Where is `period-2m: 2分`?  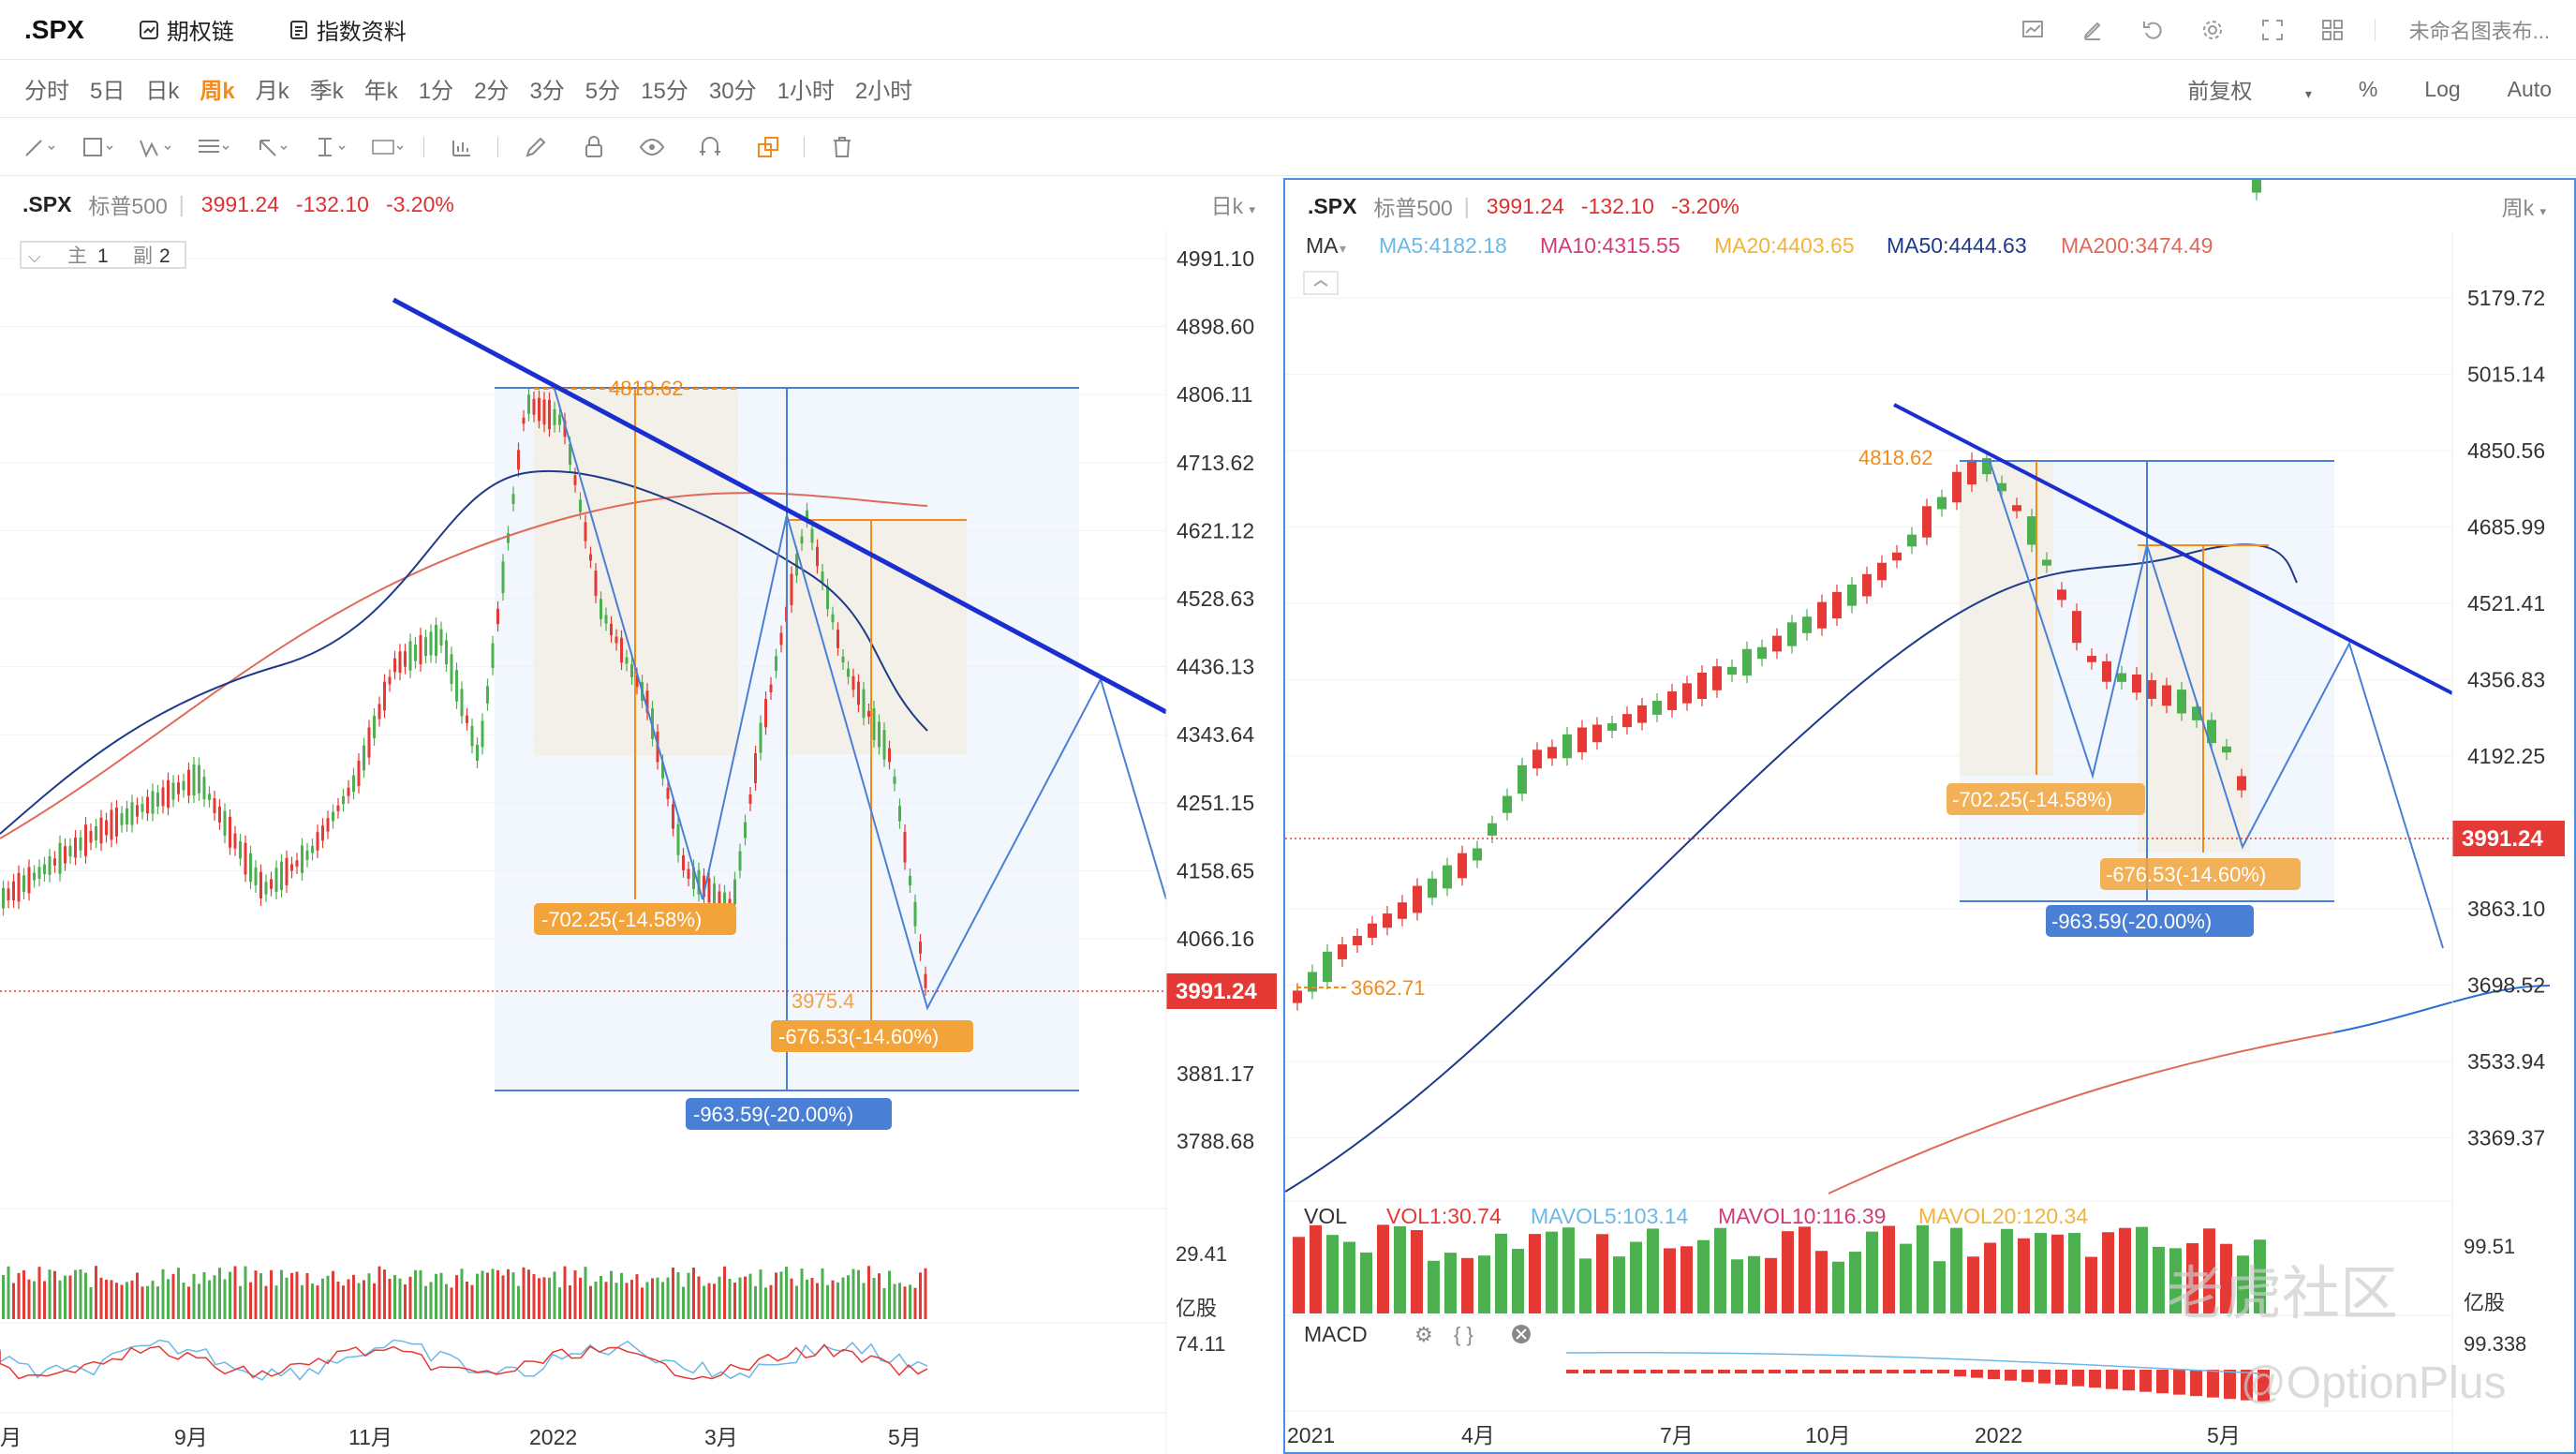
period-2m: 2分 is located at coordinates (492, 91).